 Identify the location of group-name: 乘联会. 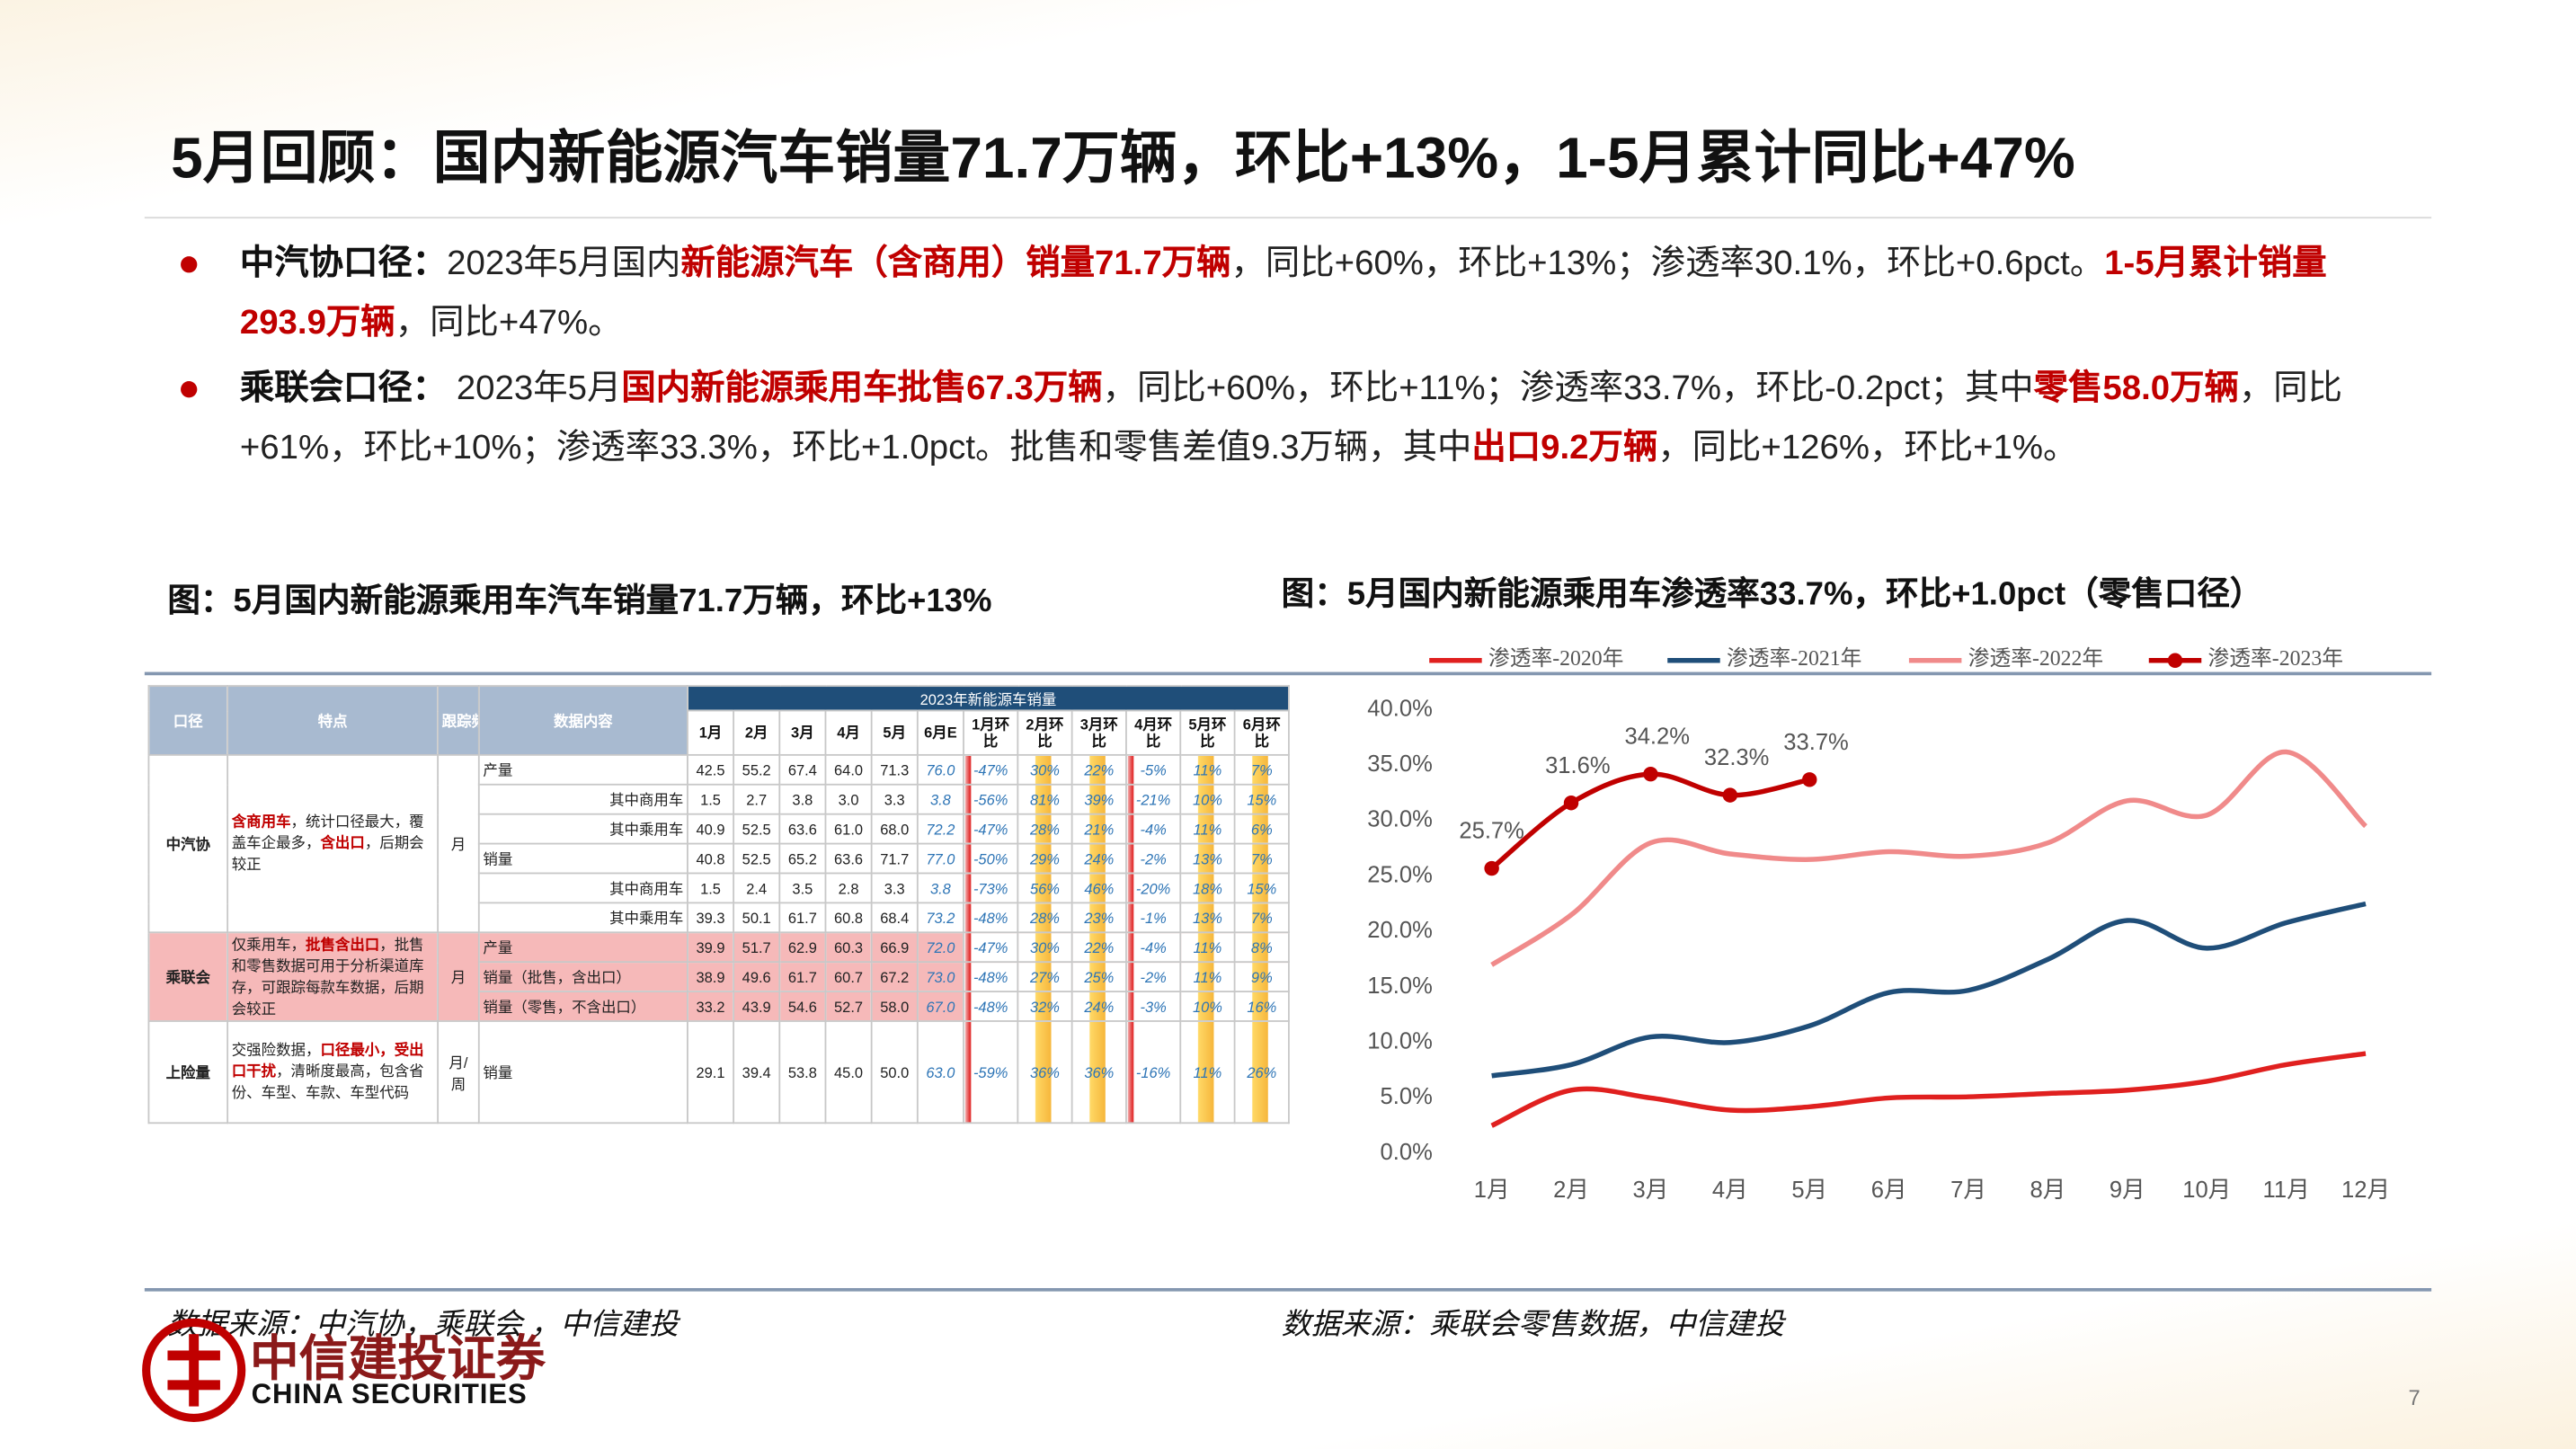
(188, 976).